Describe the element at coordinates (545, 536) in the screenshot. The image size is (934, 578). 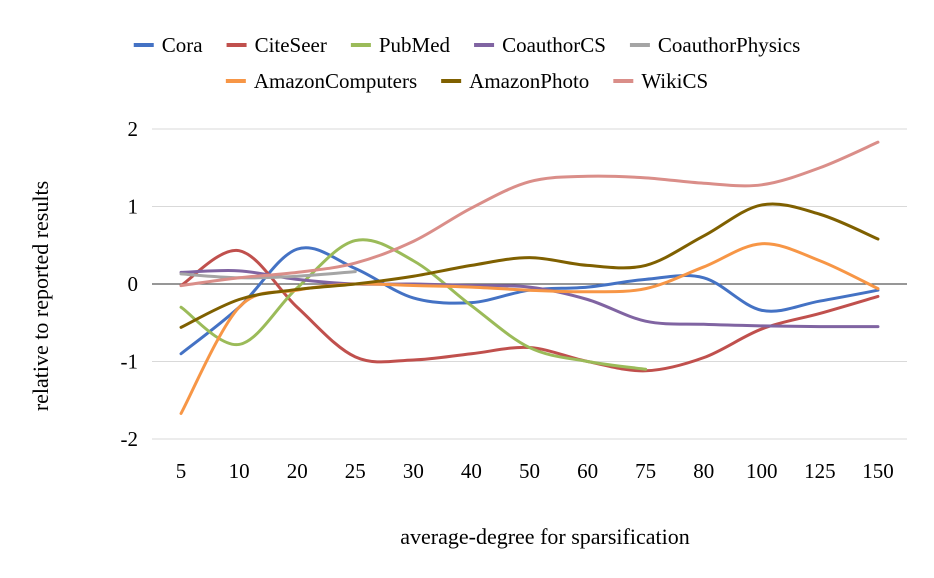
I see `x-axis-label: average-degree for sparsification` at that location.